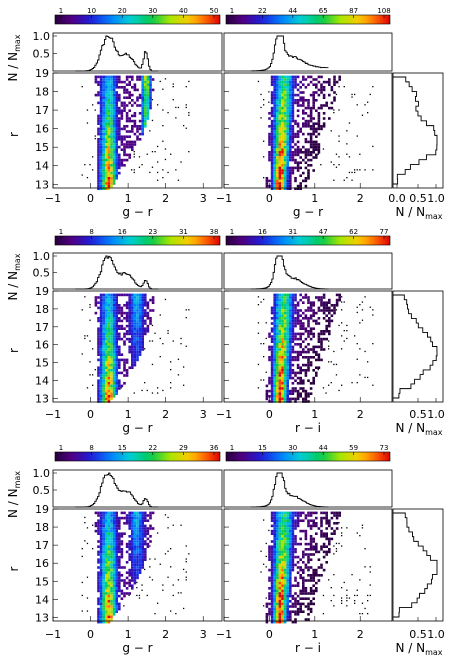 The height and width of the screenshot is (663, 463). What do you see at coordinates (137, 565) in the screenshot?
I see `heatmap-frame` at bounding box center [137, 565].